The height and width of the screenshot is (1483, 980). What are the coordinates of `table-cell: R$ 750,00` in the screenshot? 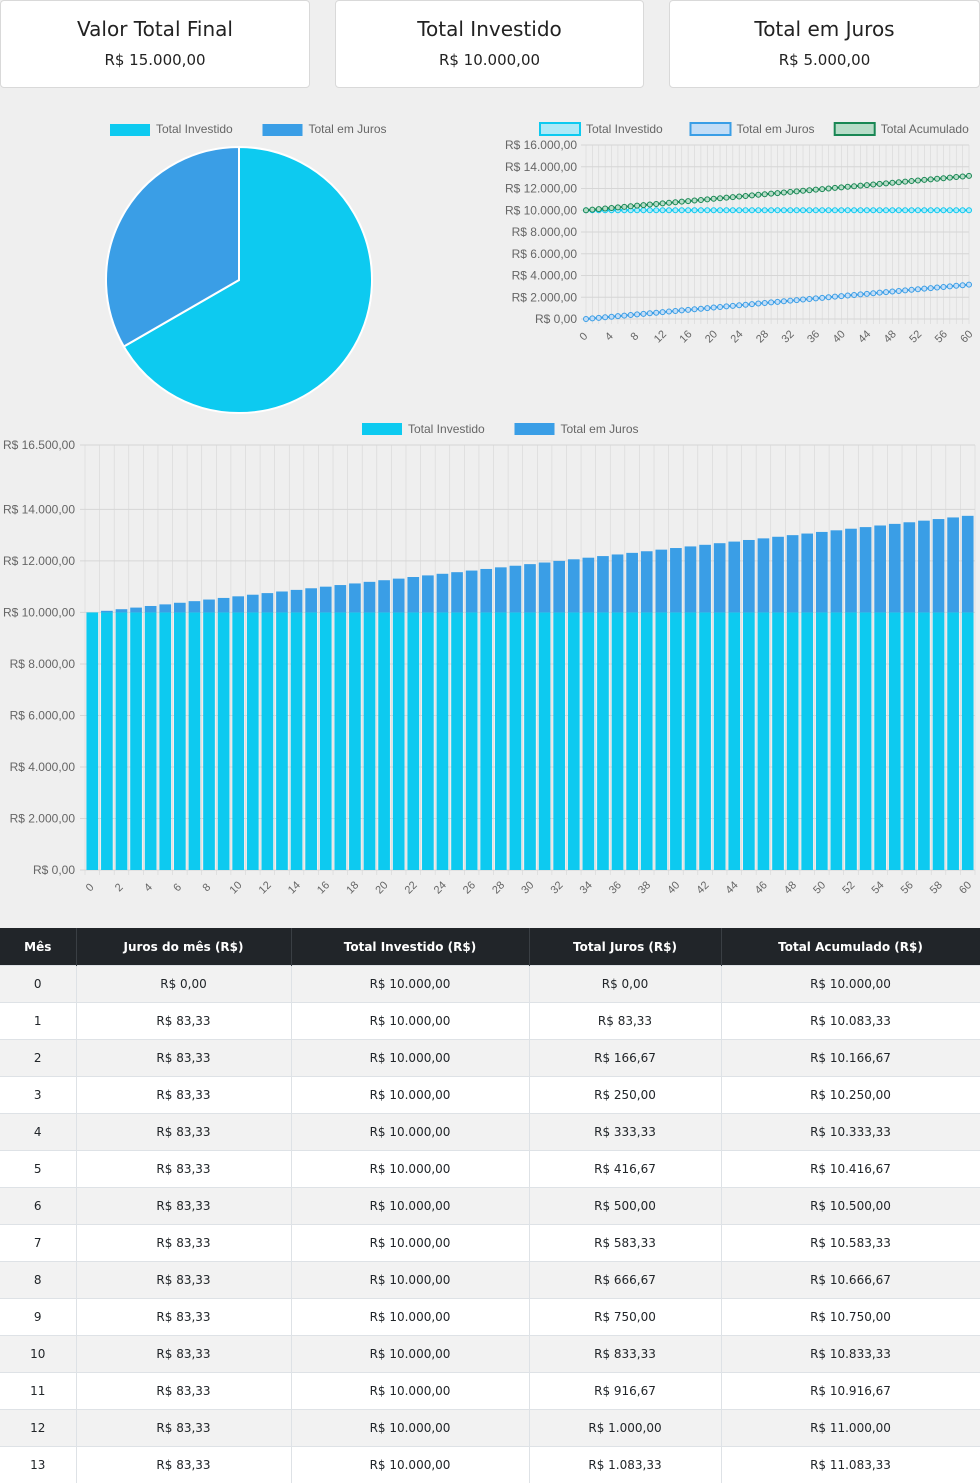 It's located at (625, 1317).